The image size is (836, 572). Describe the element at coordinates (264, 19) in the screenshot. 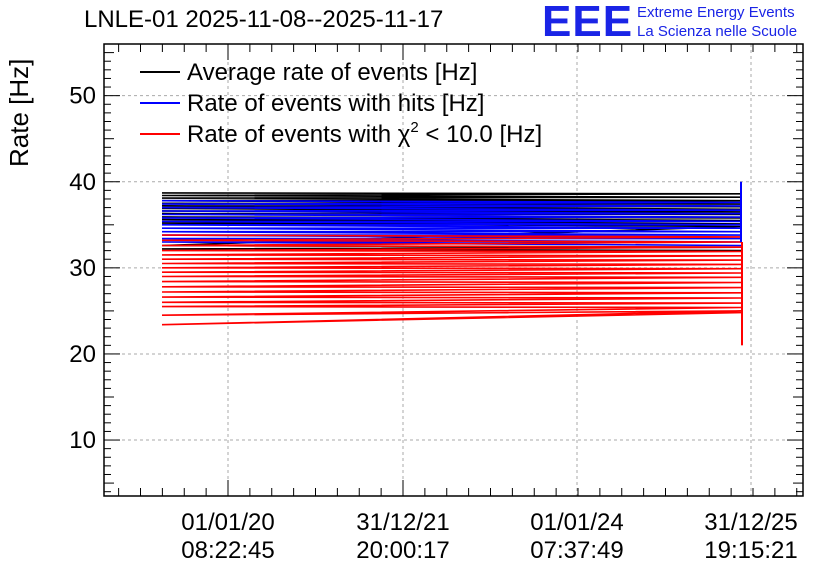

I see `chart-title: LNLE-01 2025-11-08--2025-11-17` at that location.